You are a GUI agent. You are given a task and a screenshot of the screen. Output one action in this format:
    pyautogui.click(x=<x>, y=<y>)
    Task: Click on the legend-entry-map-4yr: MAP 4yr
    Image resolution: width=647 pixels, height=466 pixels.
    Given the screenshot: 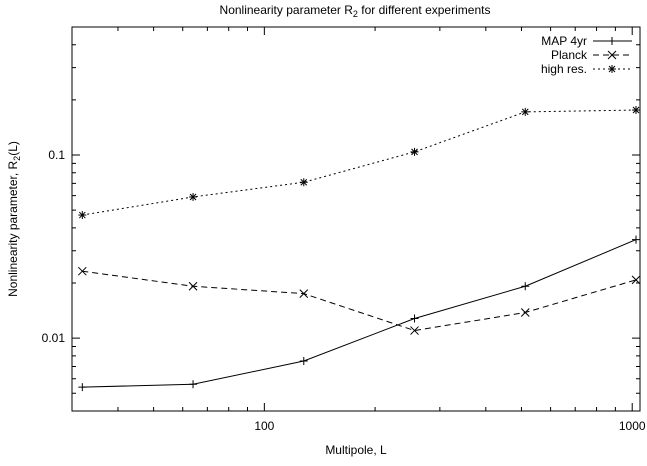 What is the action you would take?
    pyautogui.click(x=586, y=41)
    